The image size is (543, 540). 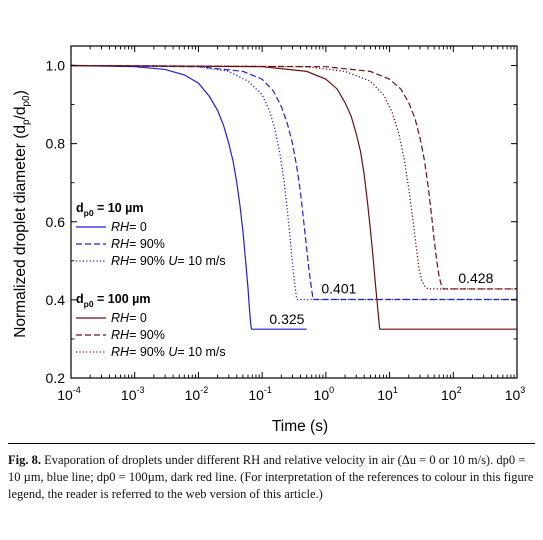 What do you see at coordinates (133, 394) in the screenshot?
I see `x-tick-label: 10⁻³` at bounding box center [133, 394].